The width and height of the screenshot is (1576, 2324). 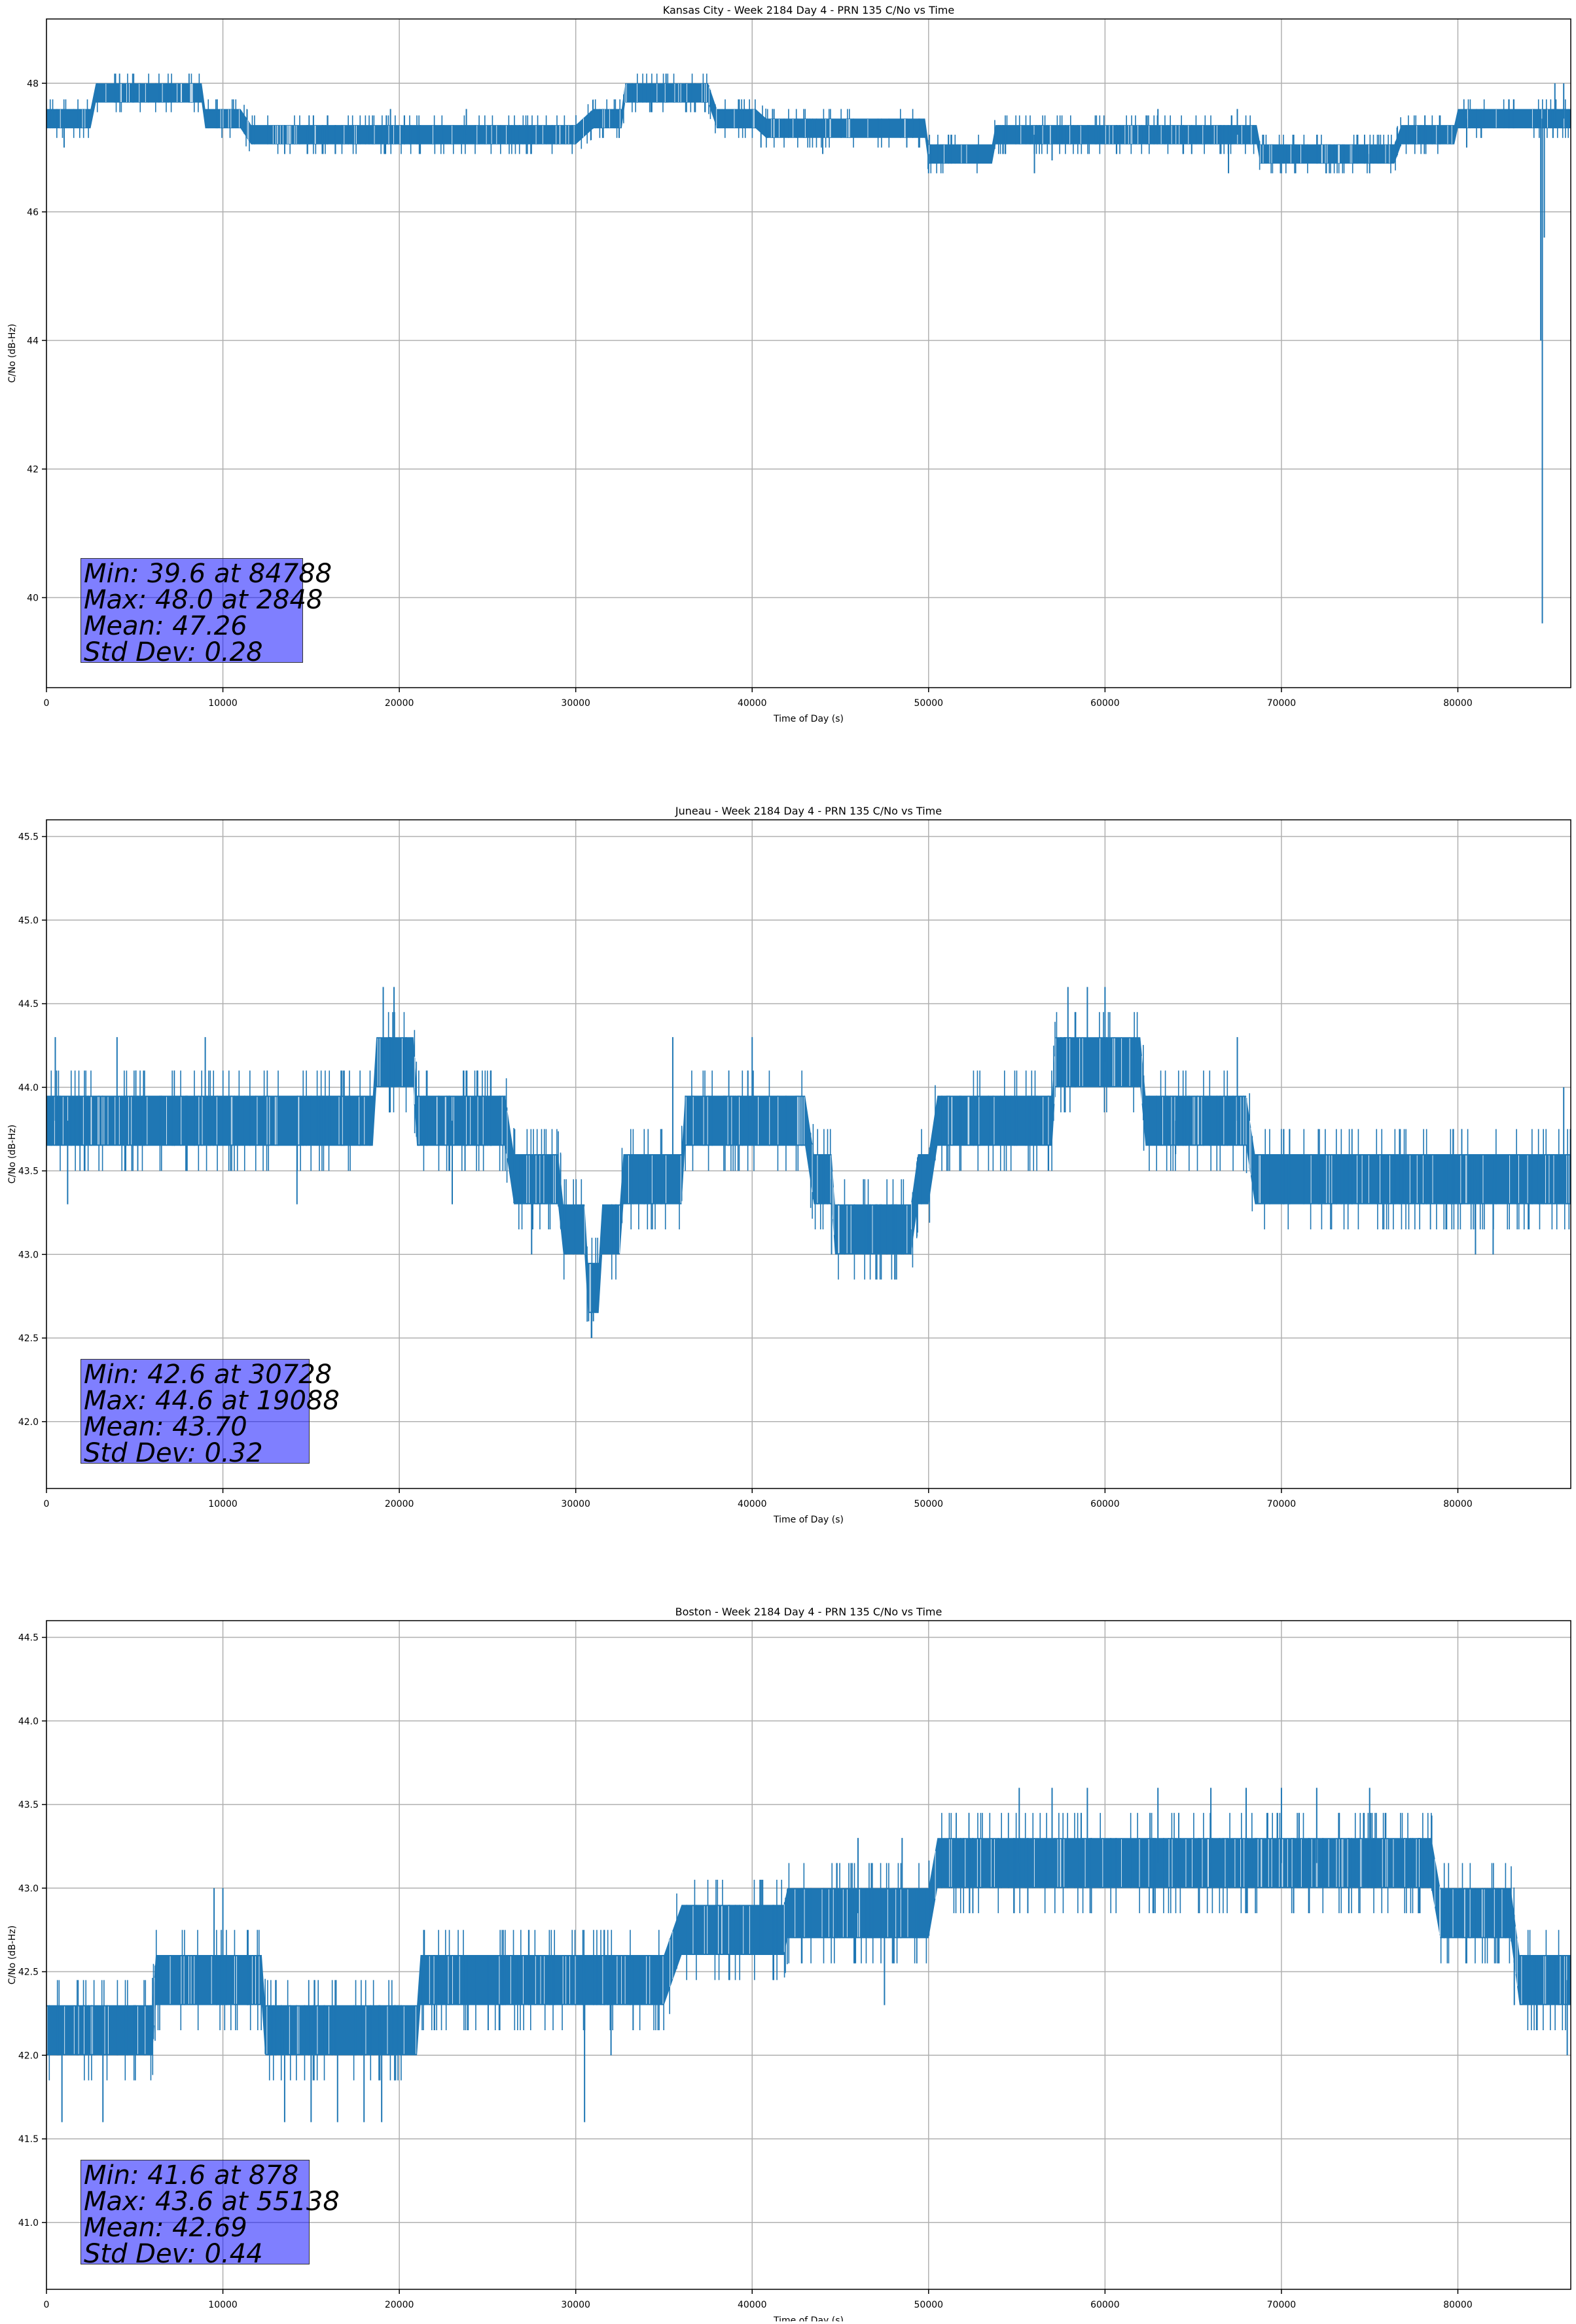 What do you see at coordinates (28, 2223) in the screenshot?
I see `y-tick-label: 41.0` at bounding box center [28, 2223].